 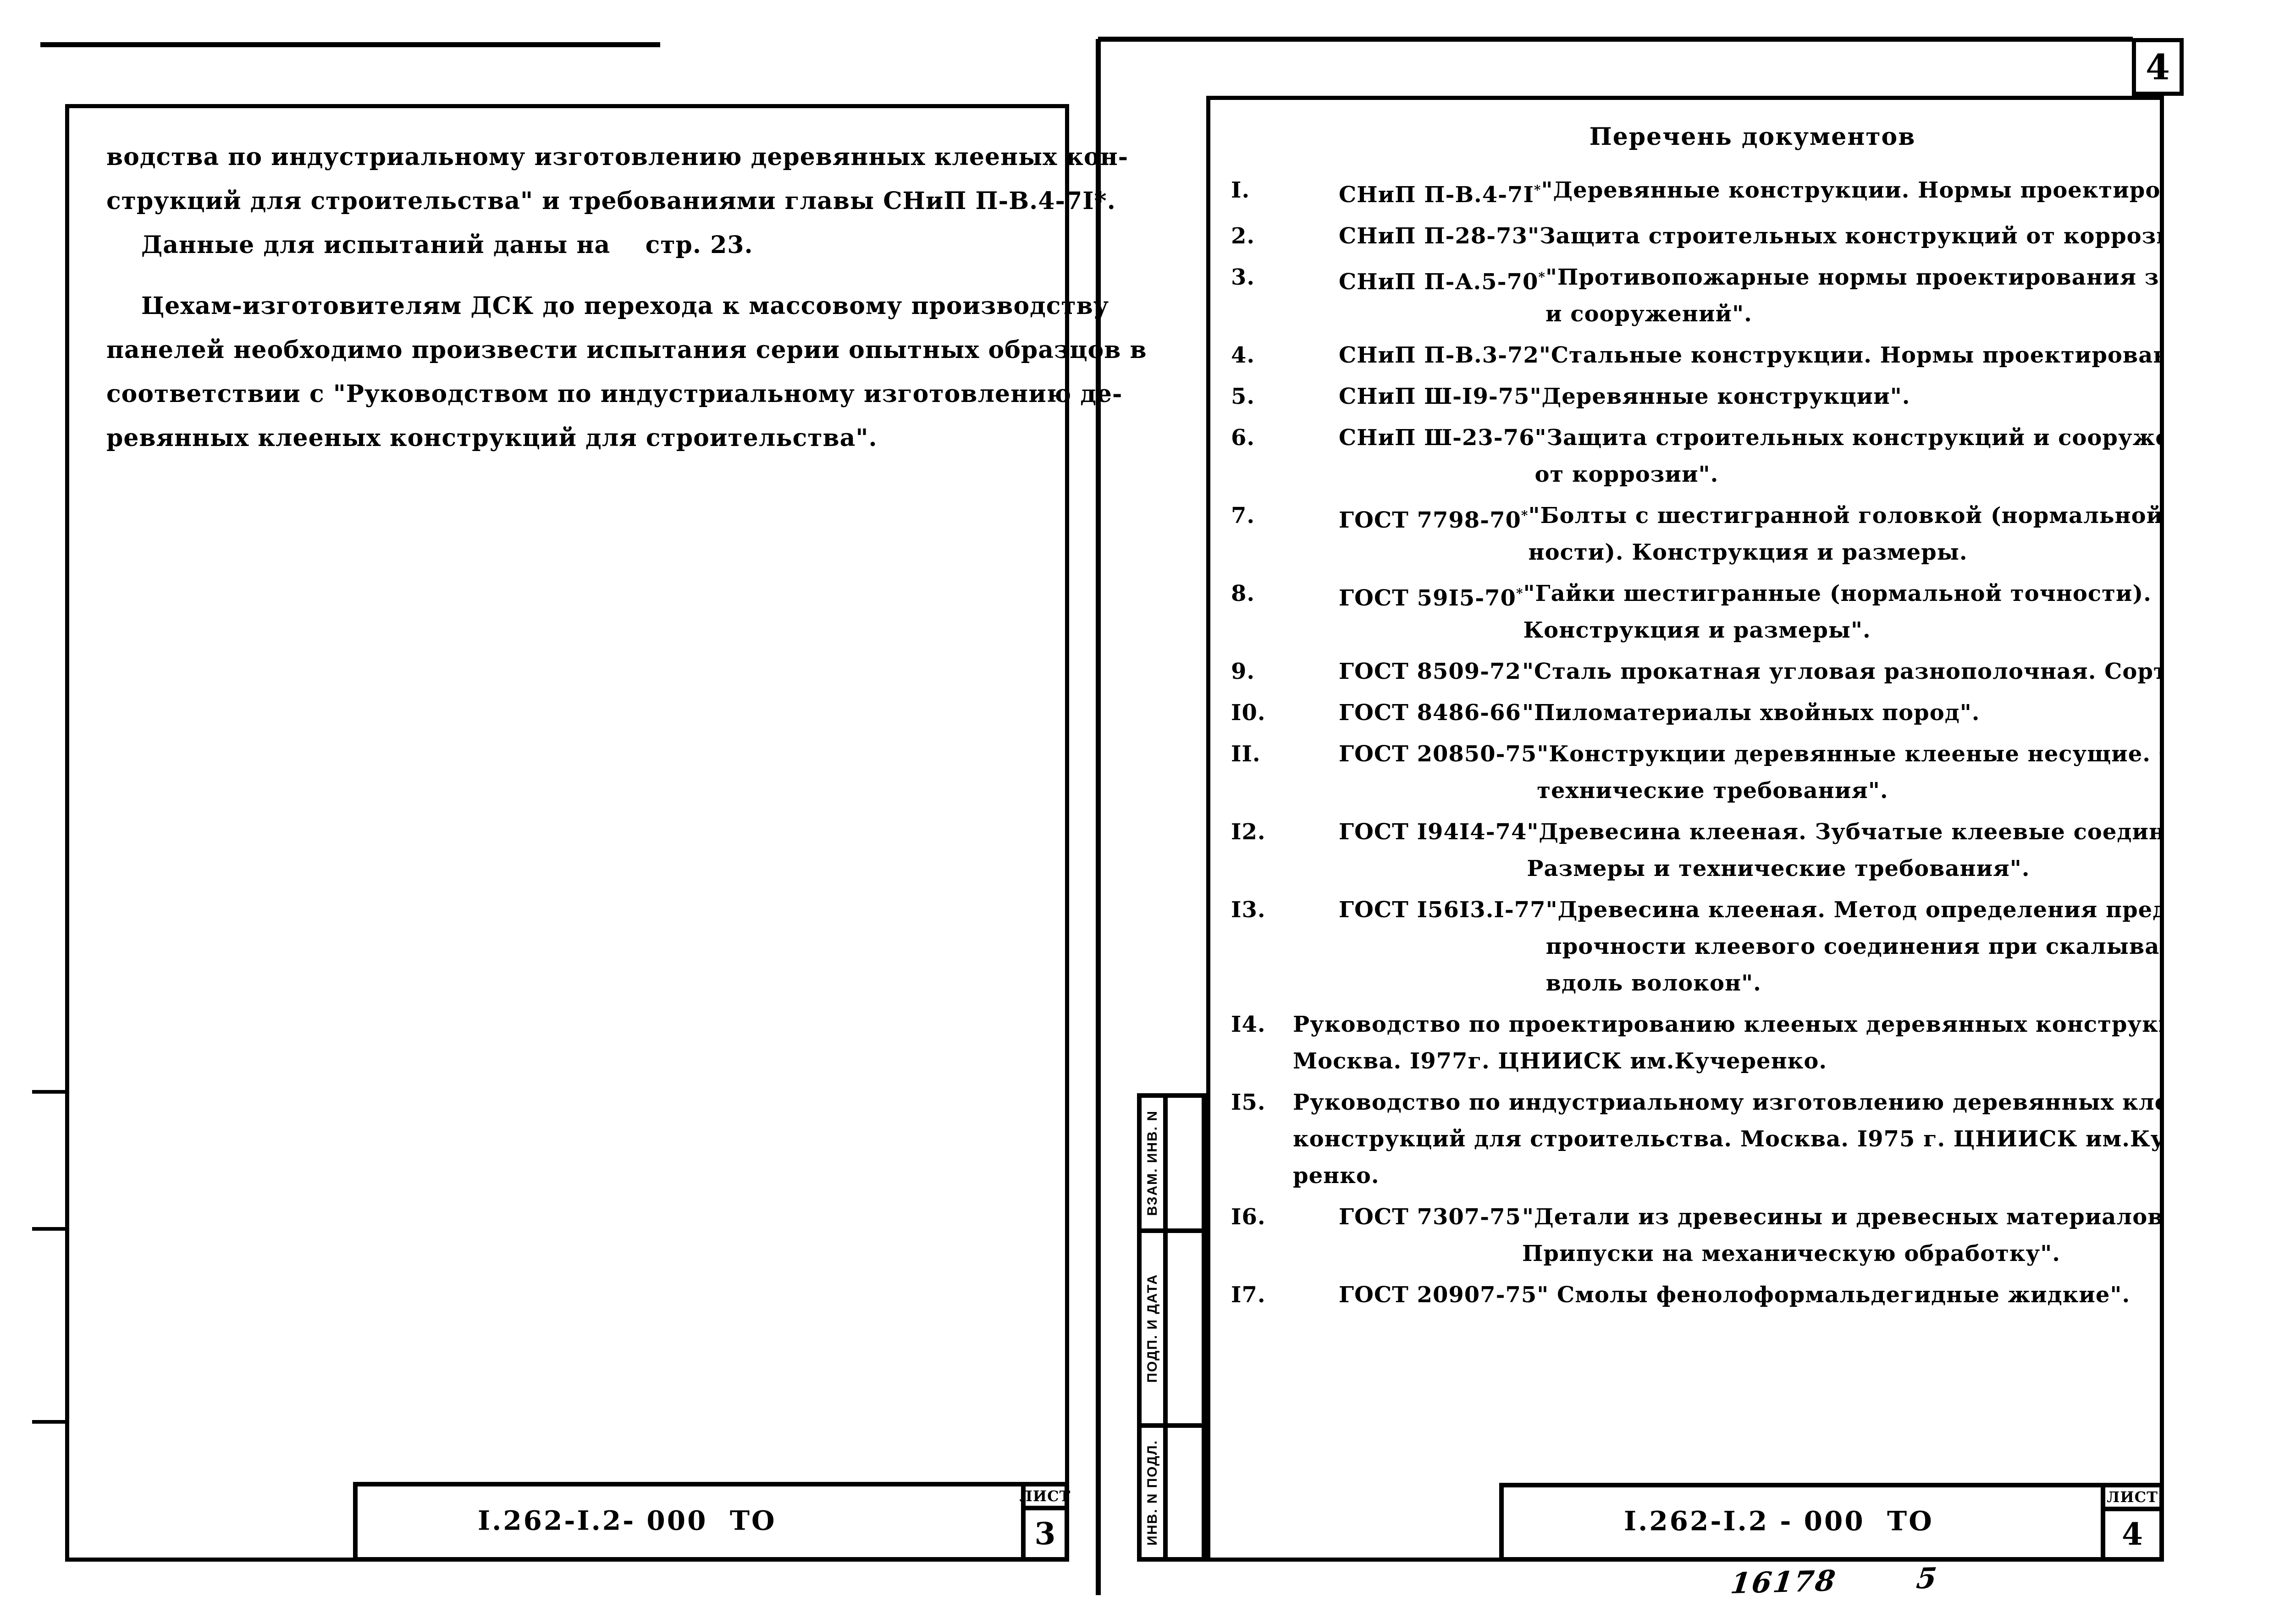 What do you see at coordinates (1155, 1163) in the screenshot?
I see `stamp-label-cell: ВЗАМ. ИНВ. N` at bounding box center [1155, 1163].